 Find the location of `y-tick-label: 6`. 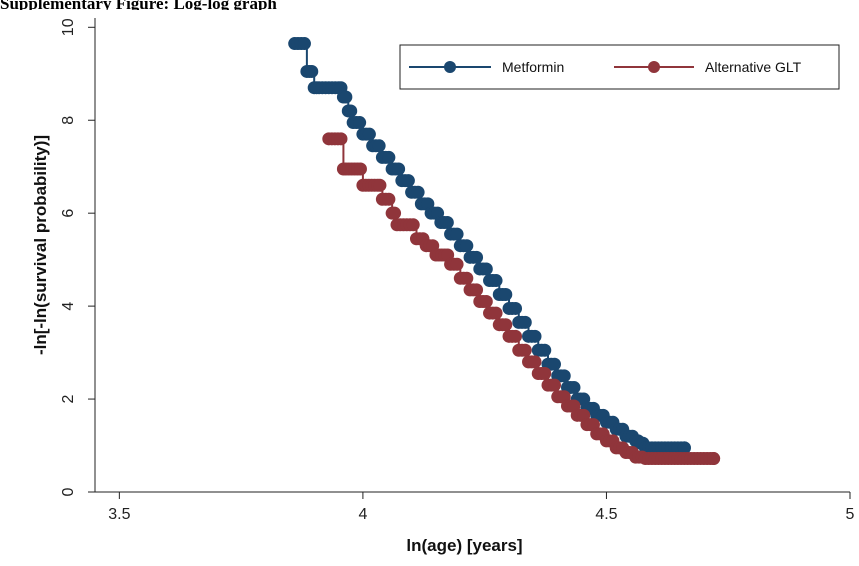

y-tick-label: 6 is located at coordinates (68, 213).